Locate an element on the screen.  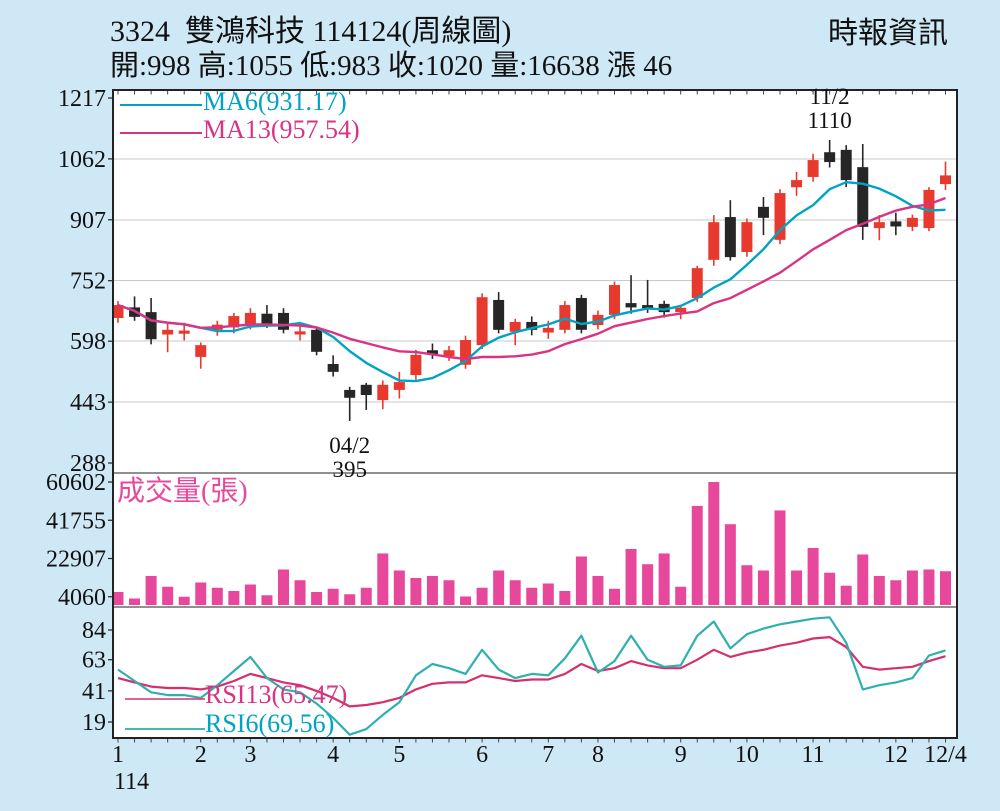
rsi-tick-label: 19 is located at coordinates (94, 723).